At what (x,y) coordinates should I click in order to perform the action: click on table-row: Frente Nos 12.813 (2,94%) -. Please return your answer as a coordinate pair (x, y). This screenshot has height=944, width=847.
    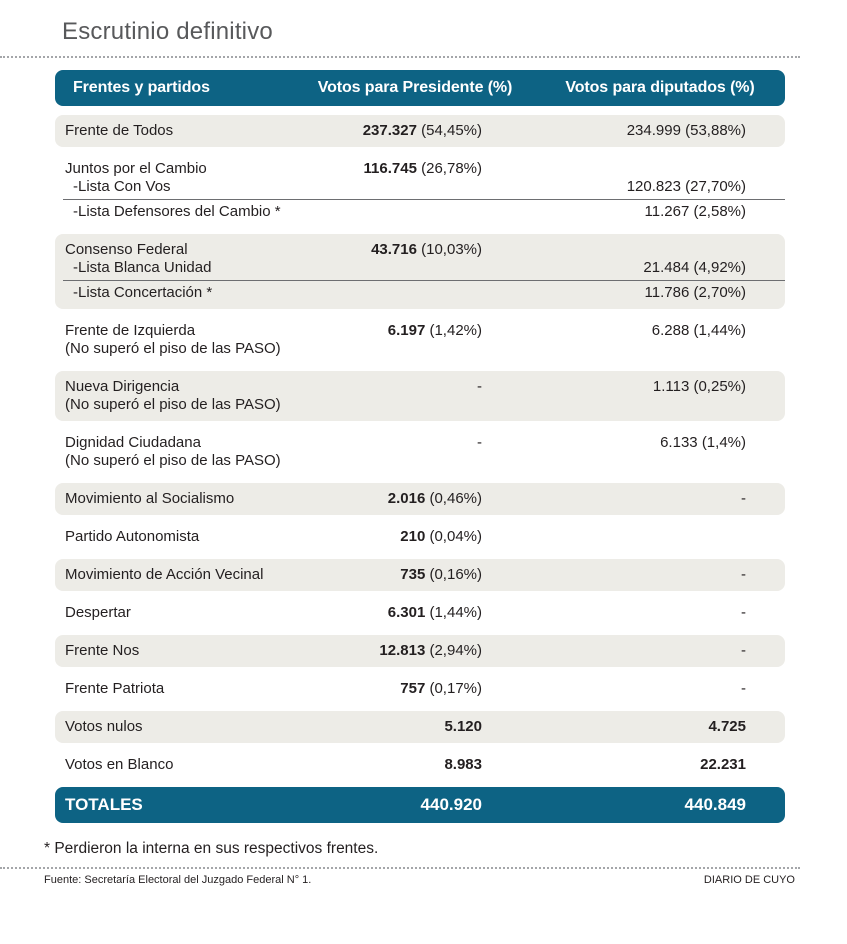
    Looking at the image, I should click on (420, 651).